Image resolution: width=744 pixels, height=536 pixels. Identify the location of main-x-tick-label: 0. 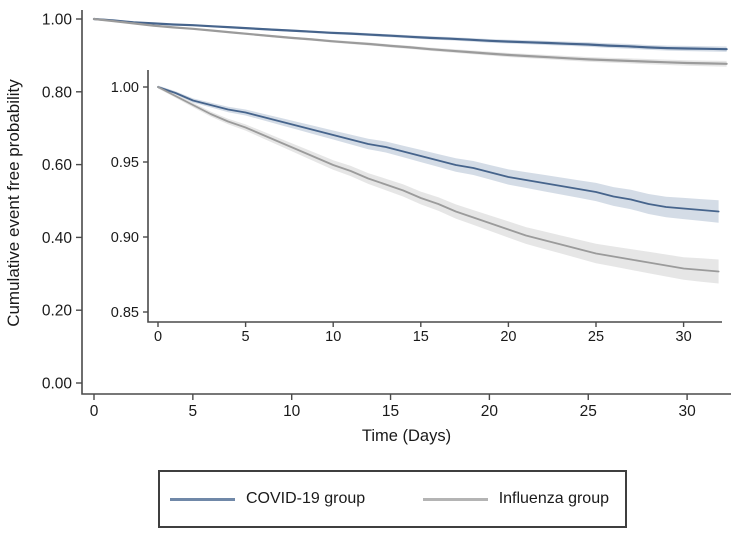
(94, 411).